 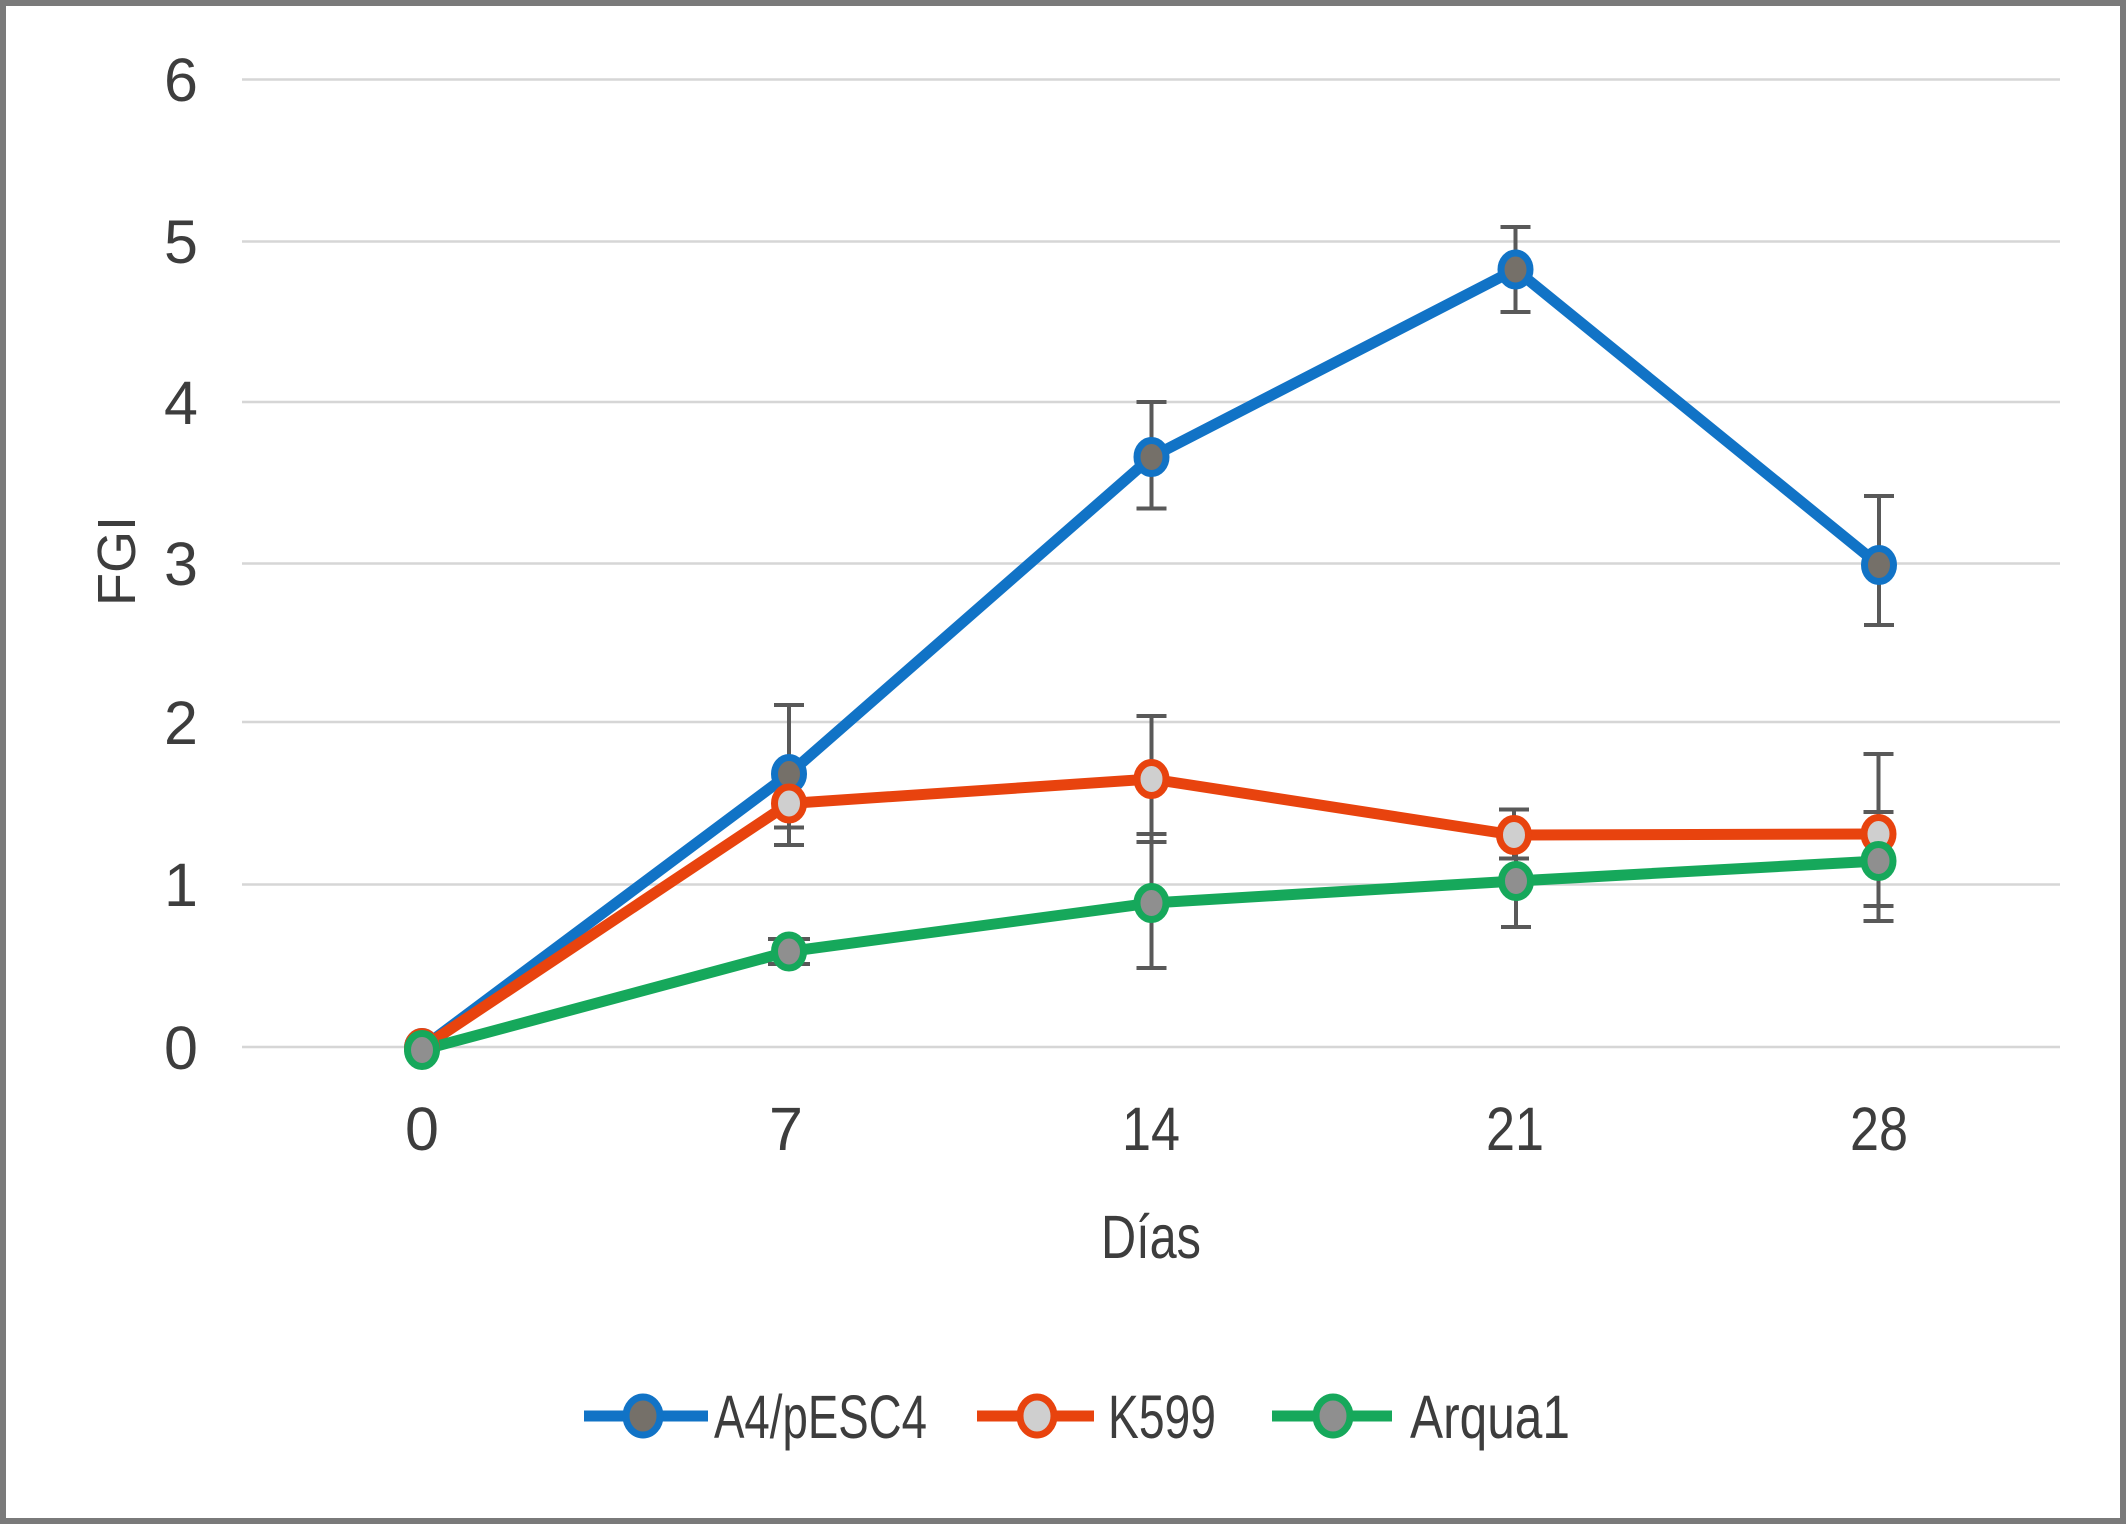 What do you see at coordinates (1151, 1237) in the screenshot?
I see `svg-text: Días` at bounding box center [1151, 1237].